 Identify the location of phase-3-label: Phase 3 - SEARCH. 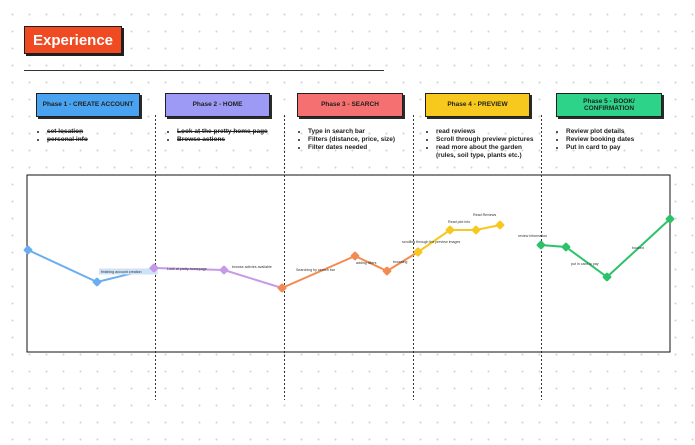
(350, 105).